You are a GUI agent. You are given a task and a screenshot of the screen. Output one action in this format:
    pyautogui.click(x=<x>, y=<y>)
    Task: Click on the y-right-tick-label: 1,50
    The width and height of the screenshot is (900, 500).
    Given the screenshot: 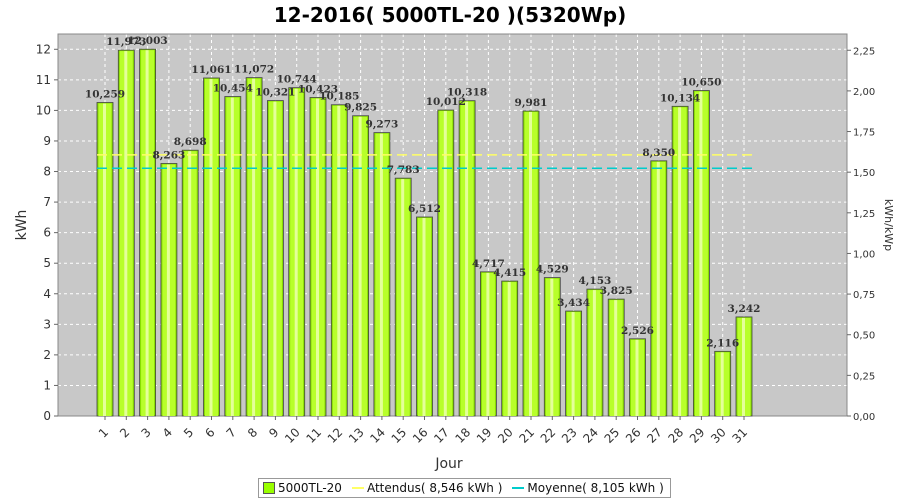 What is the action you would take?
    pyautogui.click(x=864, y=173)
    